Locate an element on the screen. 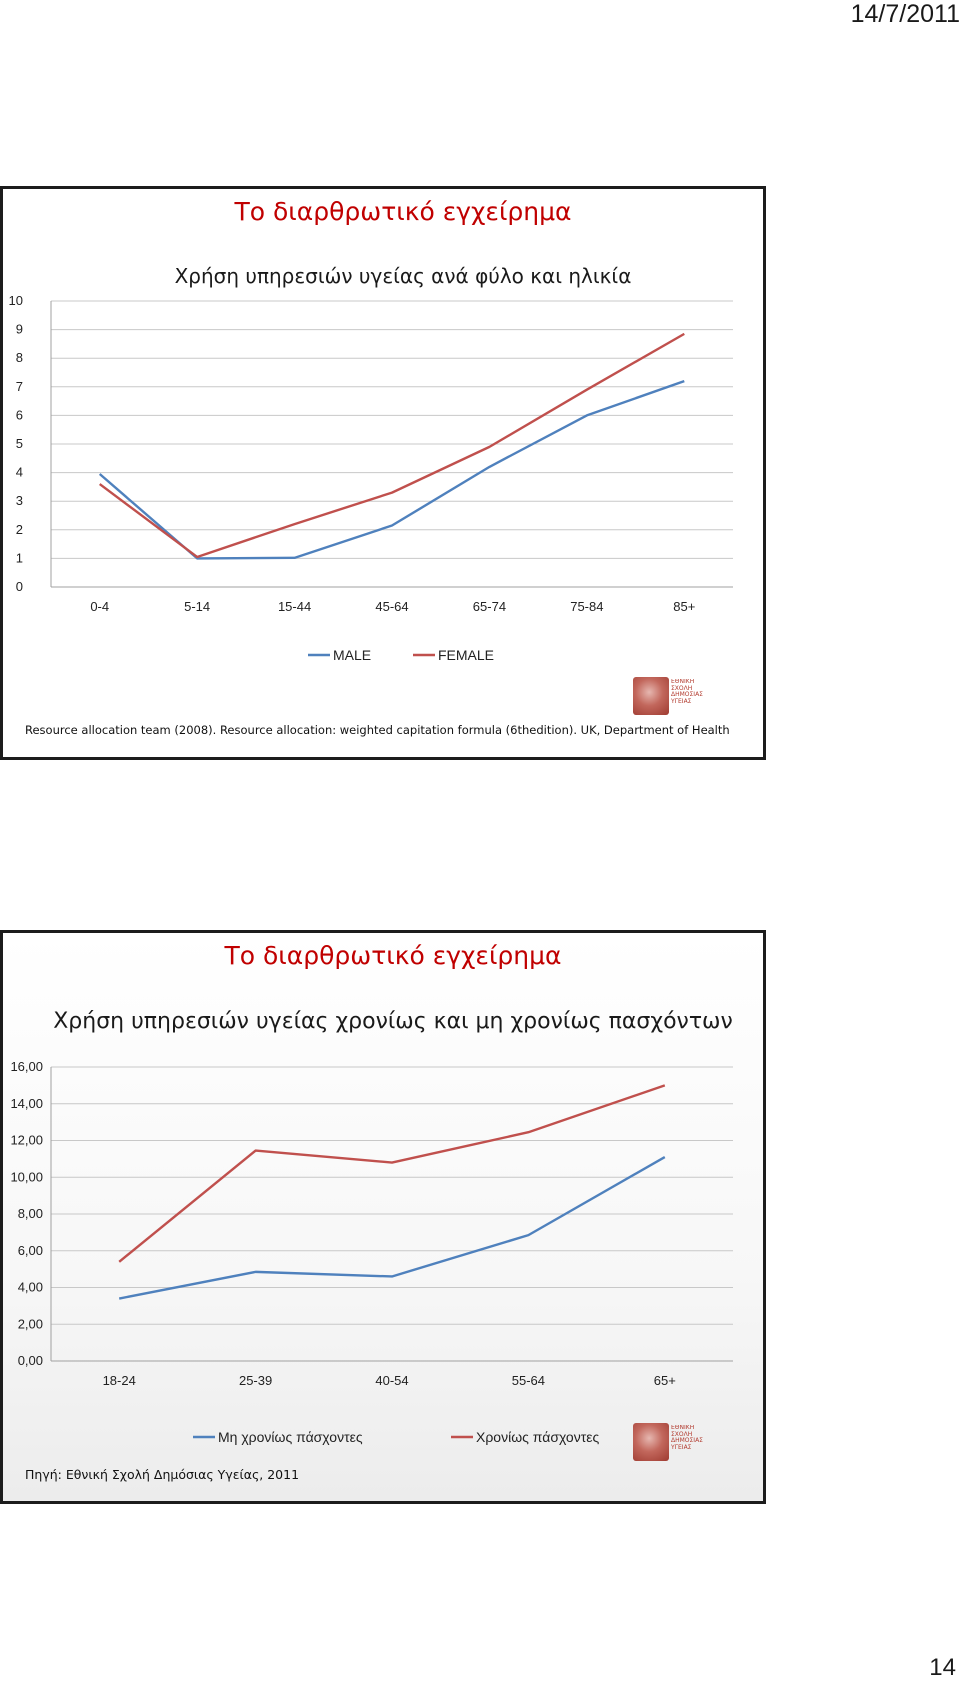  y-tick-label: 6 is located at coordinates (19, 414).